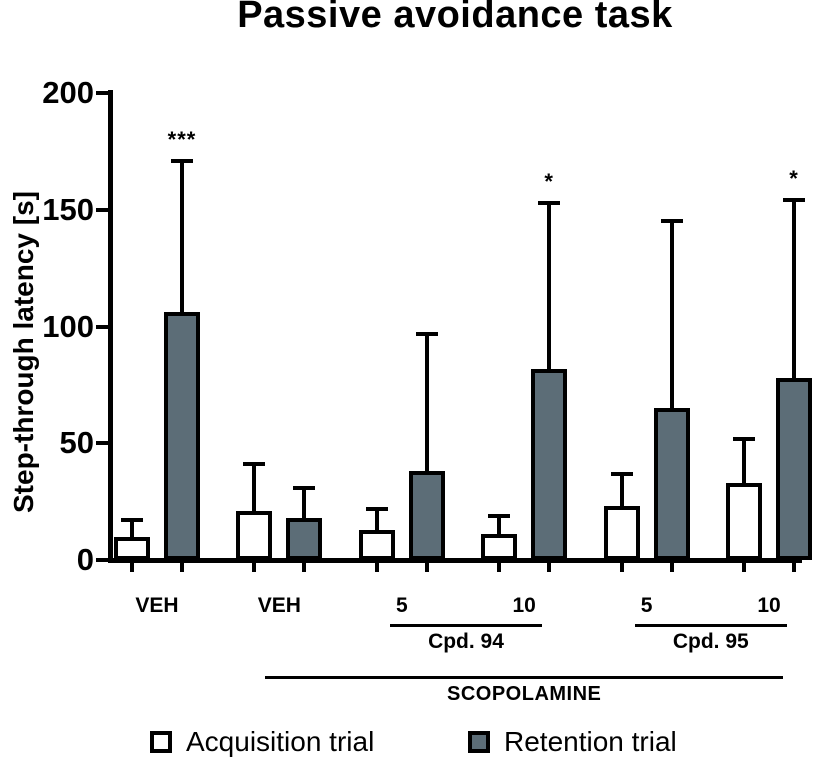 Image resolution: width=819 pixels, height=769 pixels. Describe the element at coordinates (85, 559) in the screenshot. I see `y-tick-label: 0` at that location.